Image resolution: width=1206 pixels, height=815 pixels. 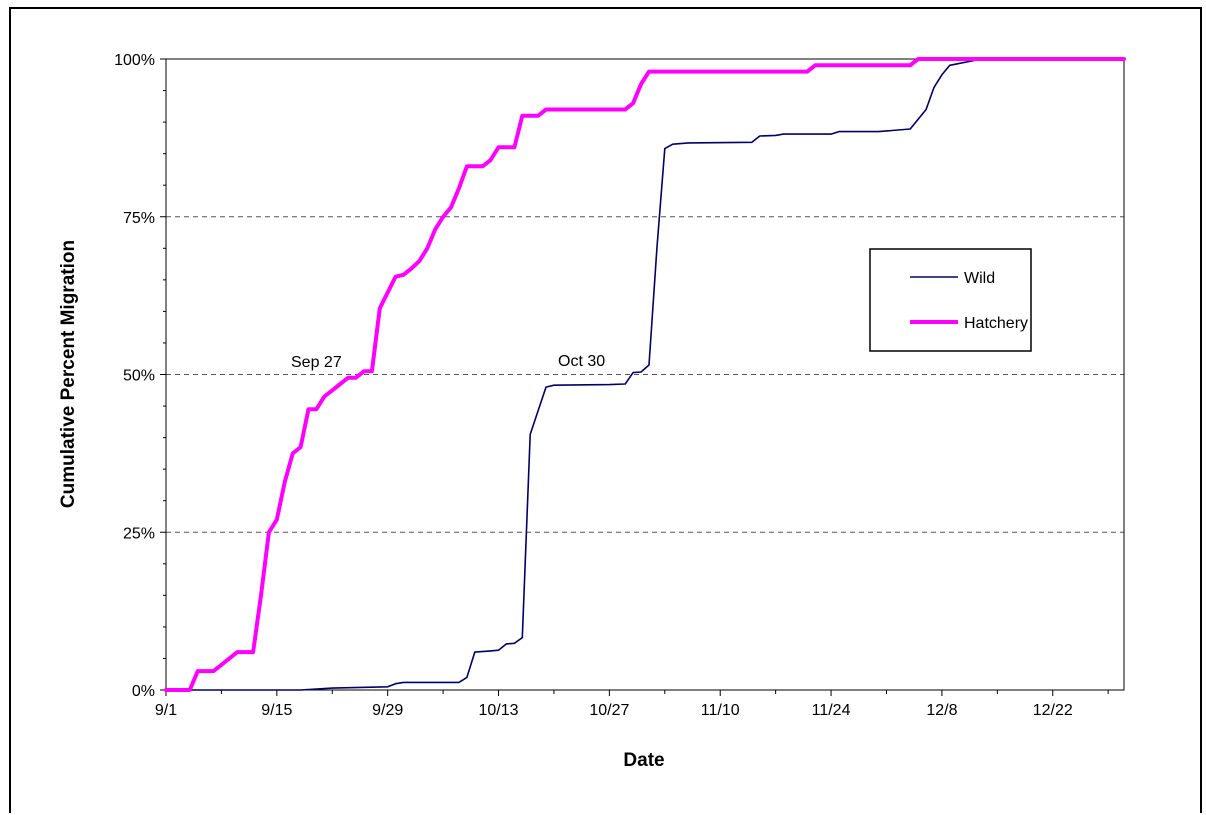 What do you see at coordinates (276, 710) in the screenshot?
I see `x-tick-label: 9/15` at bounding box center [276, 710].